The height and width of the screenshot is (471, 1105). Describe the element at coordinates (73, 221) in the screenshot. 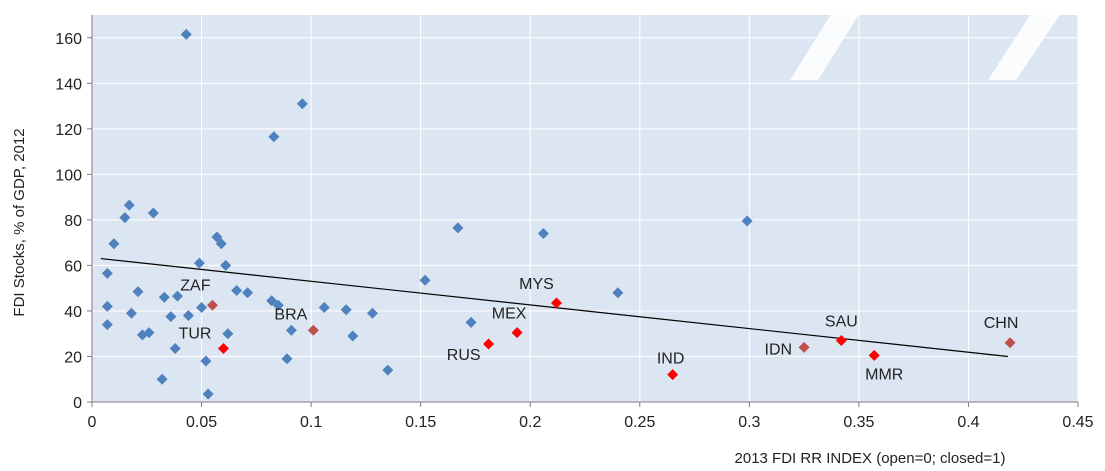

I see `y-tick-label: 80` at that location.